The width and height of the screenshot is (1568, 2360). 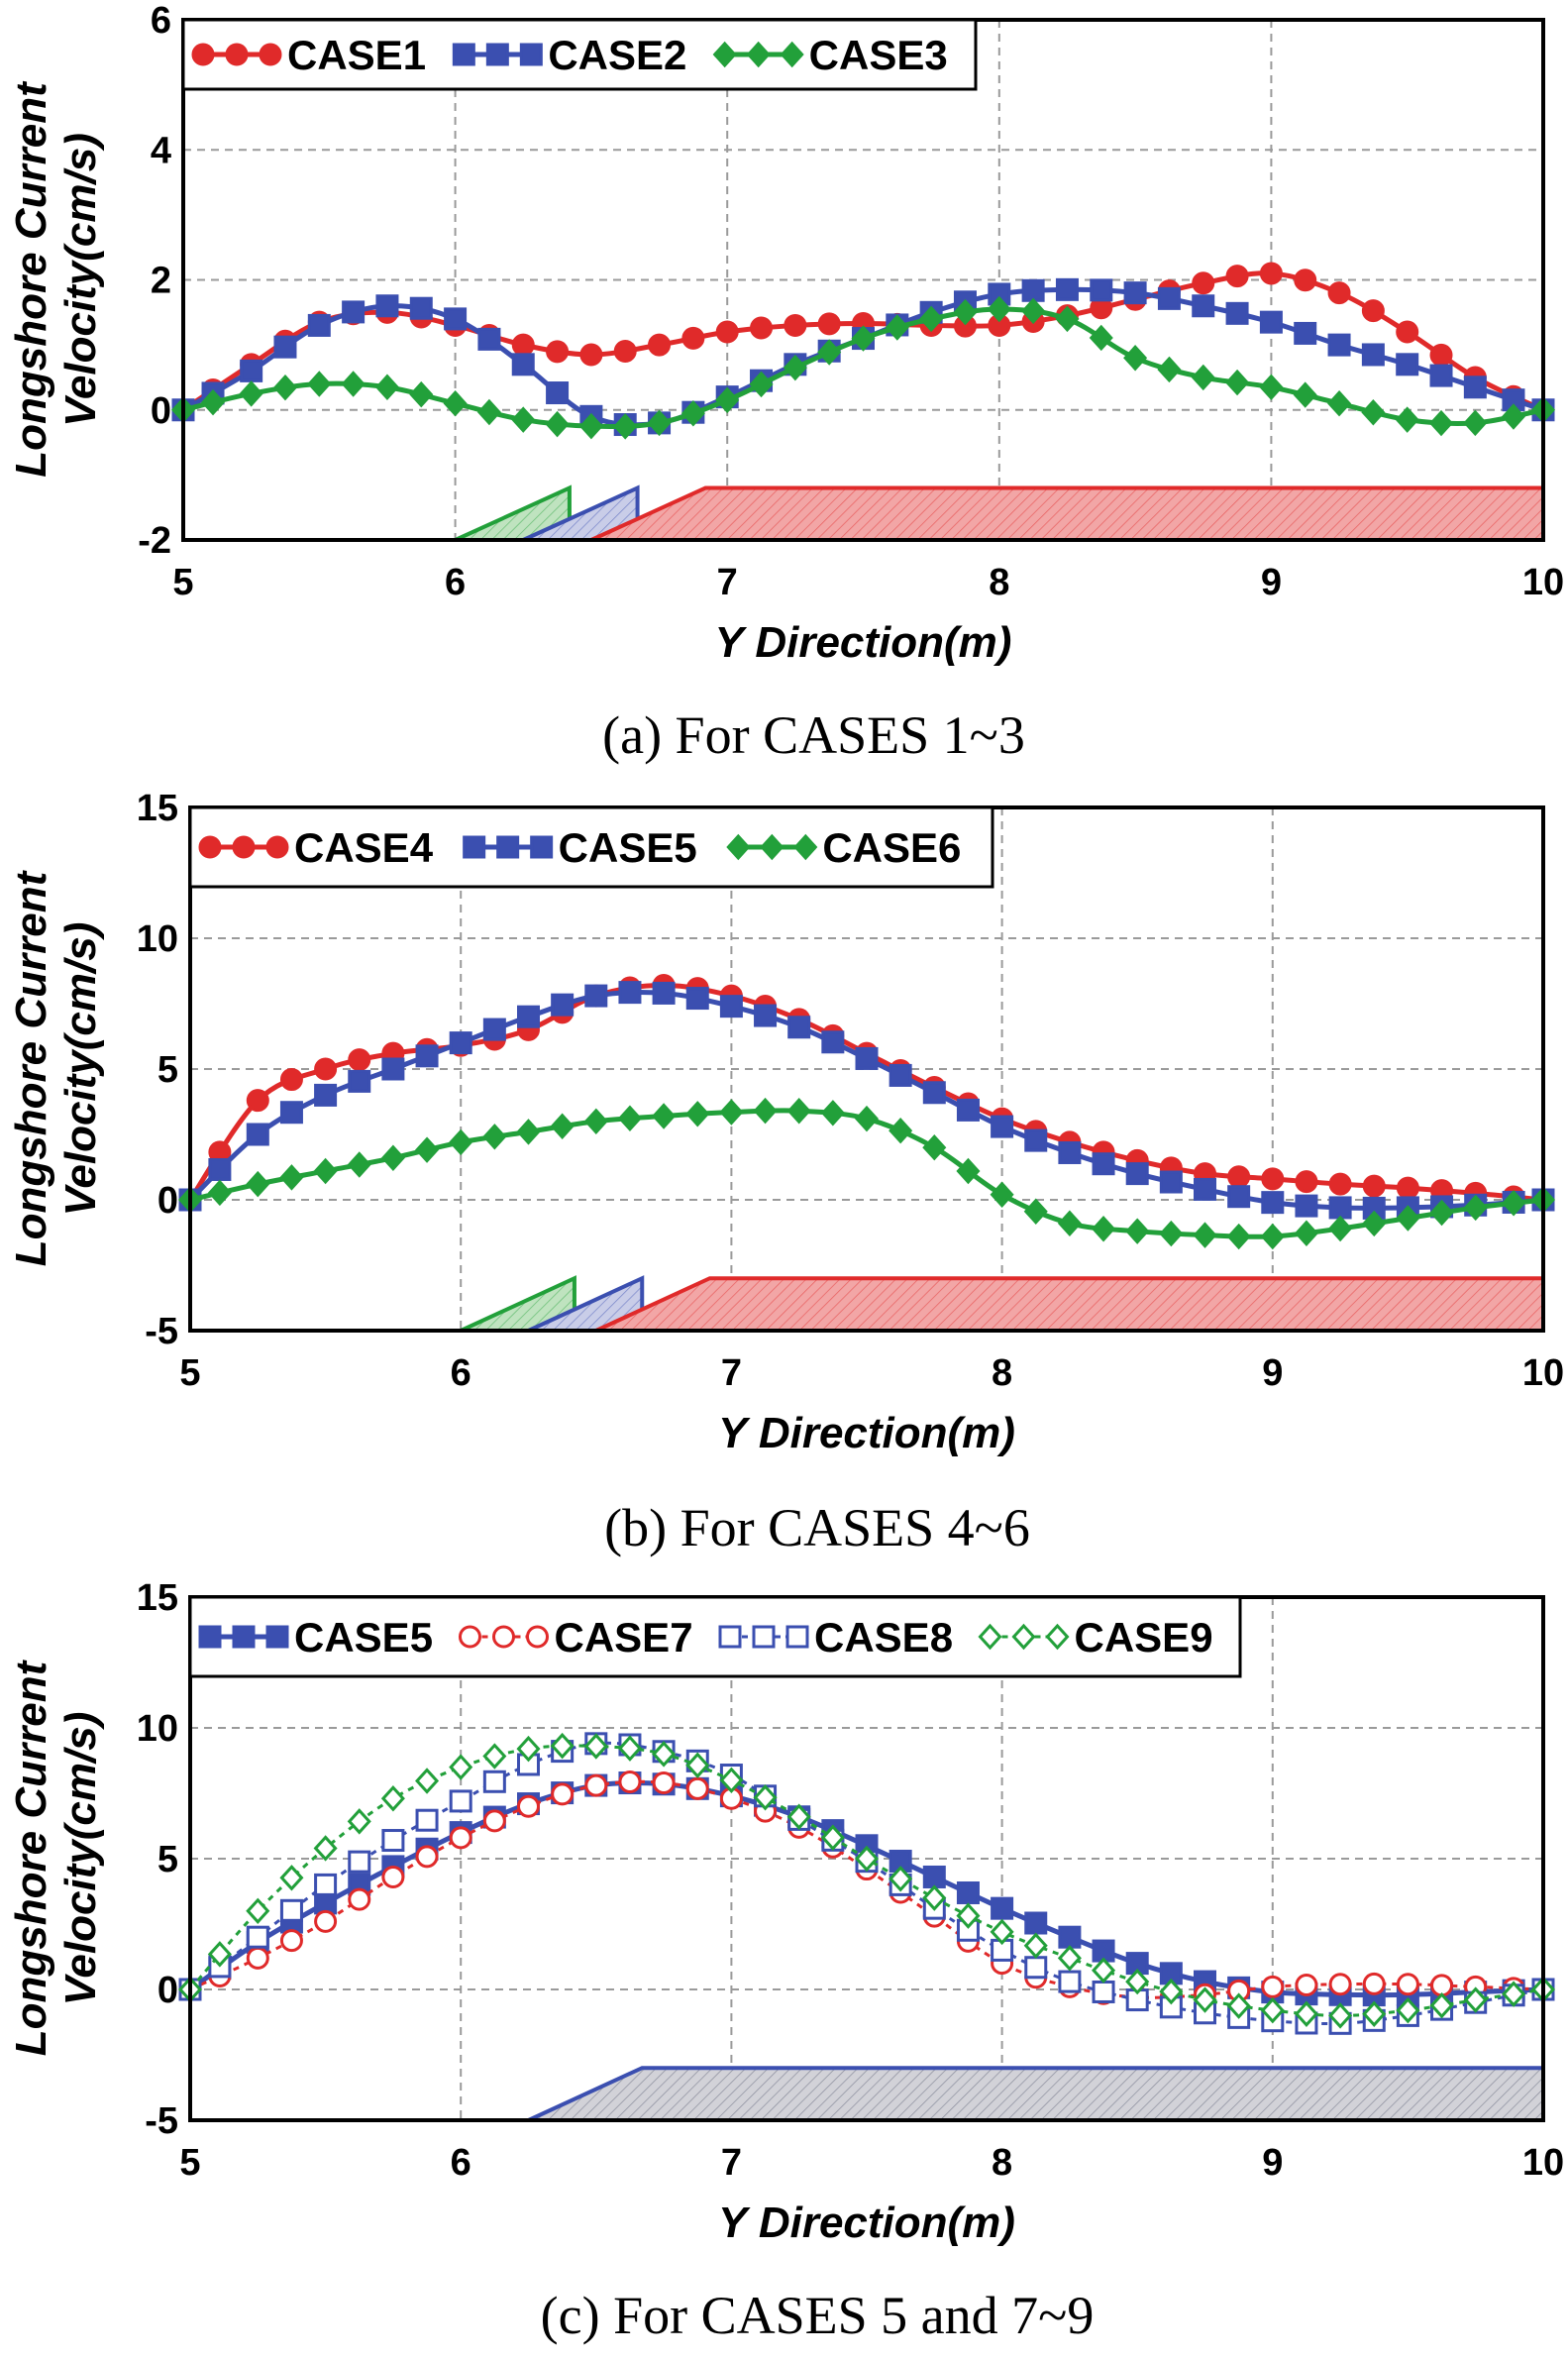 What do you see at coordinates (257, 1101) in the screenshot?
I see `data-point-case4` at bounding box center [257, 1101].